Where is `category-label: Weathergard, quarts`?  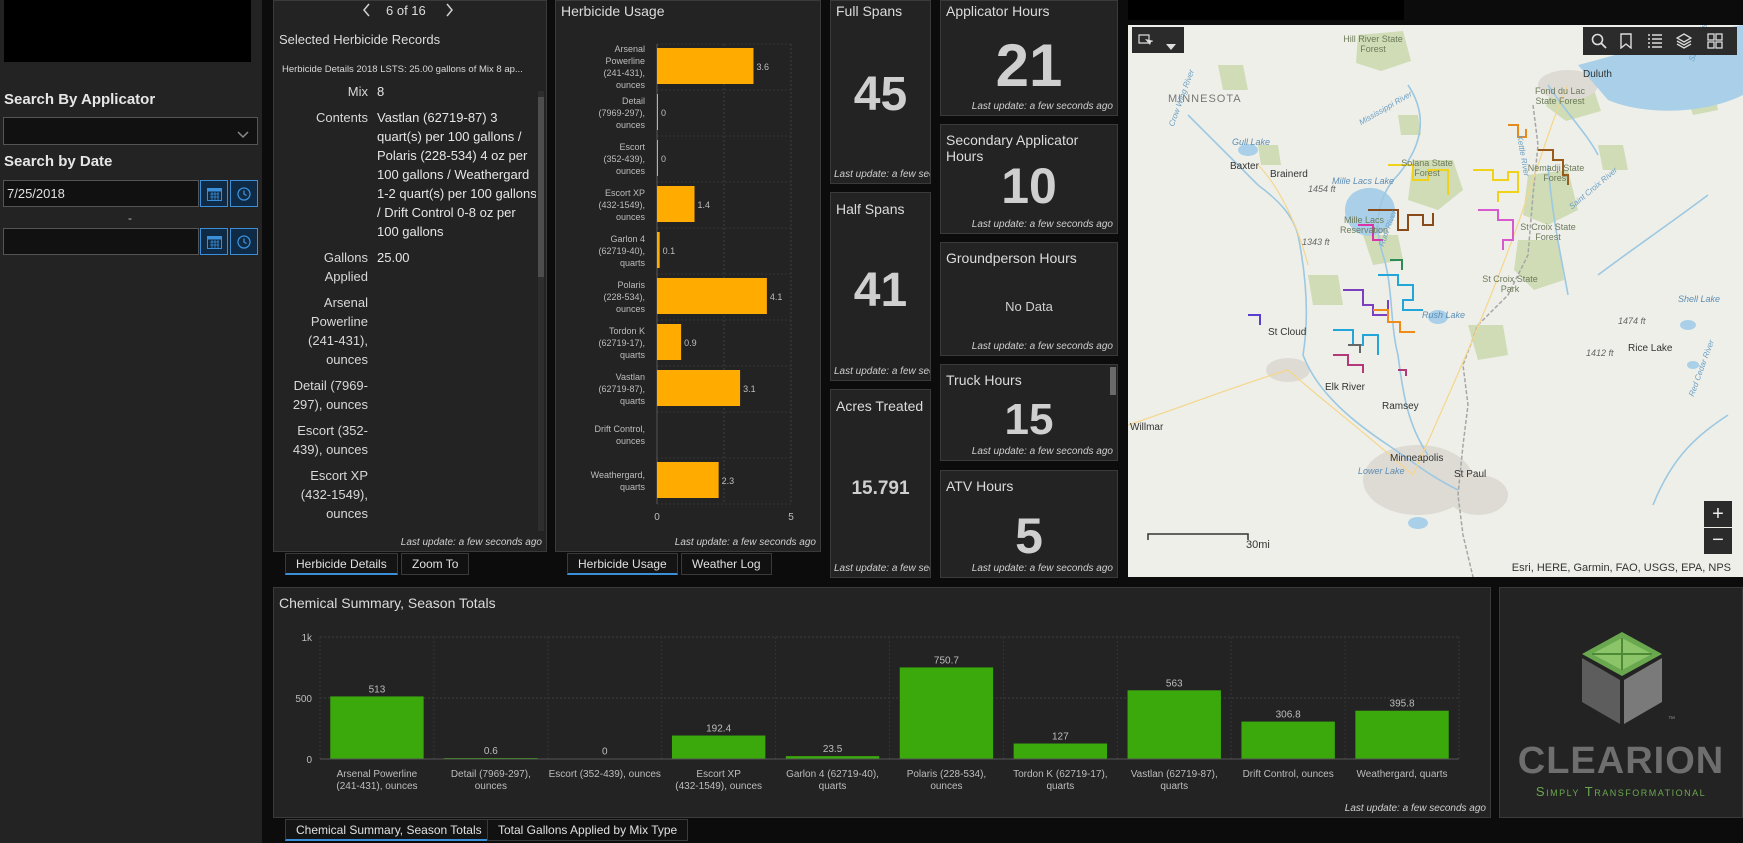
category-label: Weathergard, quarts is located at coordinates (618, 481).